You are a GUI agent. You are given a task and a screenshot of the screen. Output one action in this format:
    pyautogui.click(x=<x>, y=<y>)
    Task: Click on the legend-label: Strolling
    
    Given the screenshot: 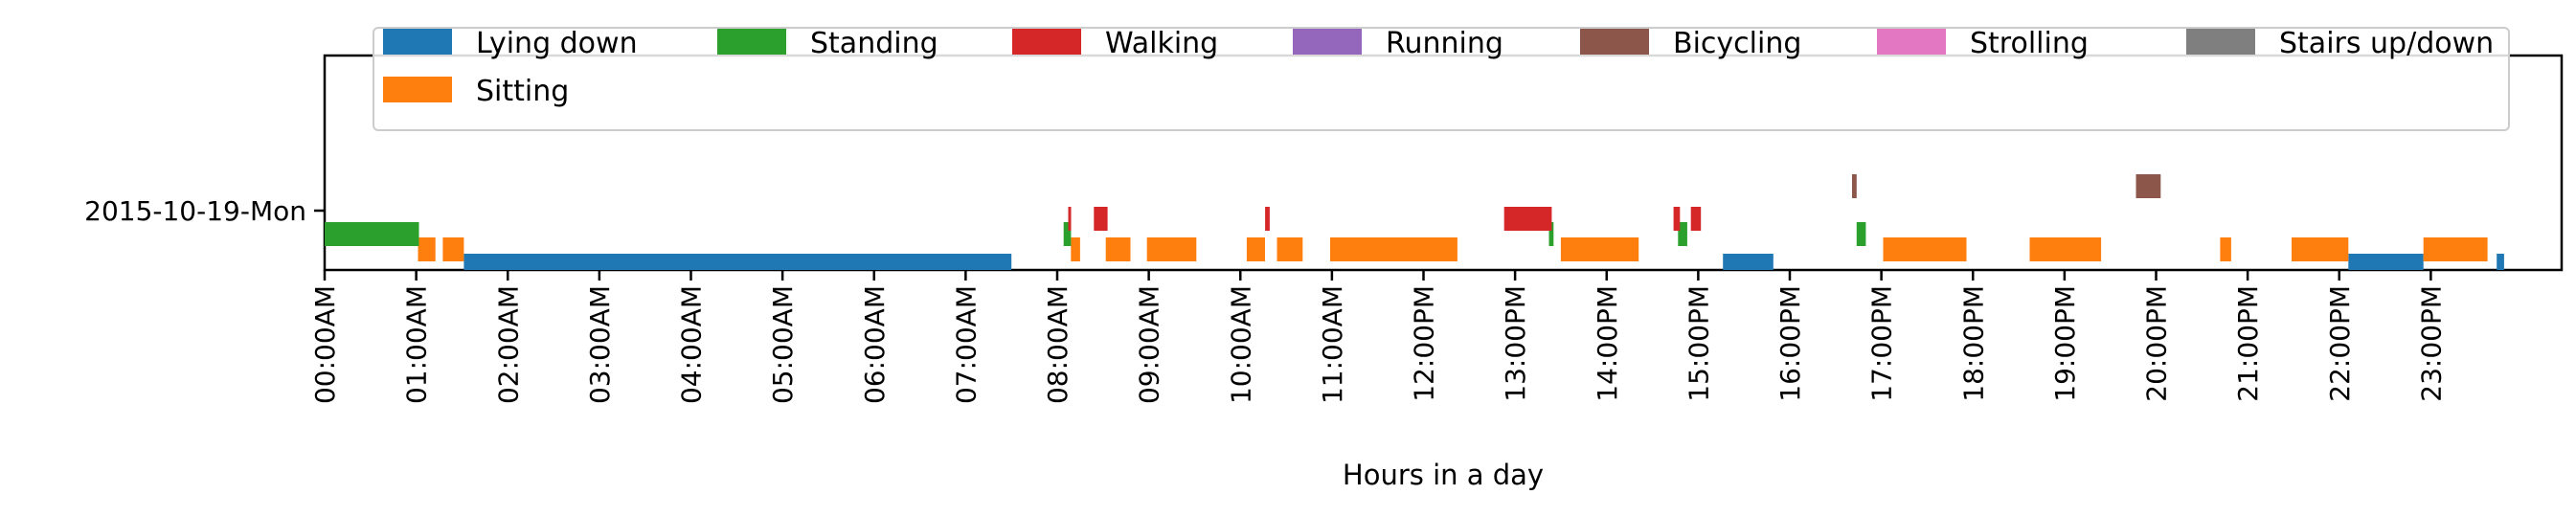 What is the action you would take?
    pyautogui.click(x=2029, y=43)
    